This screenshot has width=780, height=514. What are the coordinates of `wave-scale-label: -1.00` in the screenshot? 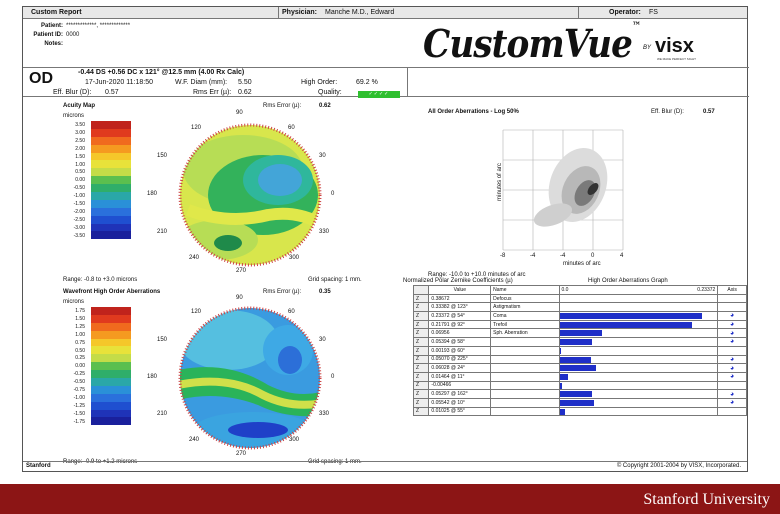 It's located at (79, 397).